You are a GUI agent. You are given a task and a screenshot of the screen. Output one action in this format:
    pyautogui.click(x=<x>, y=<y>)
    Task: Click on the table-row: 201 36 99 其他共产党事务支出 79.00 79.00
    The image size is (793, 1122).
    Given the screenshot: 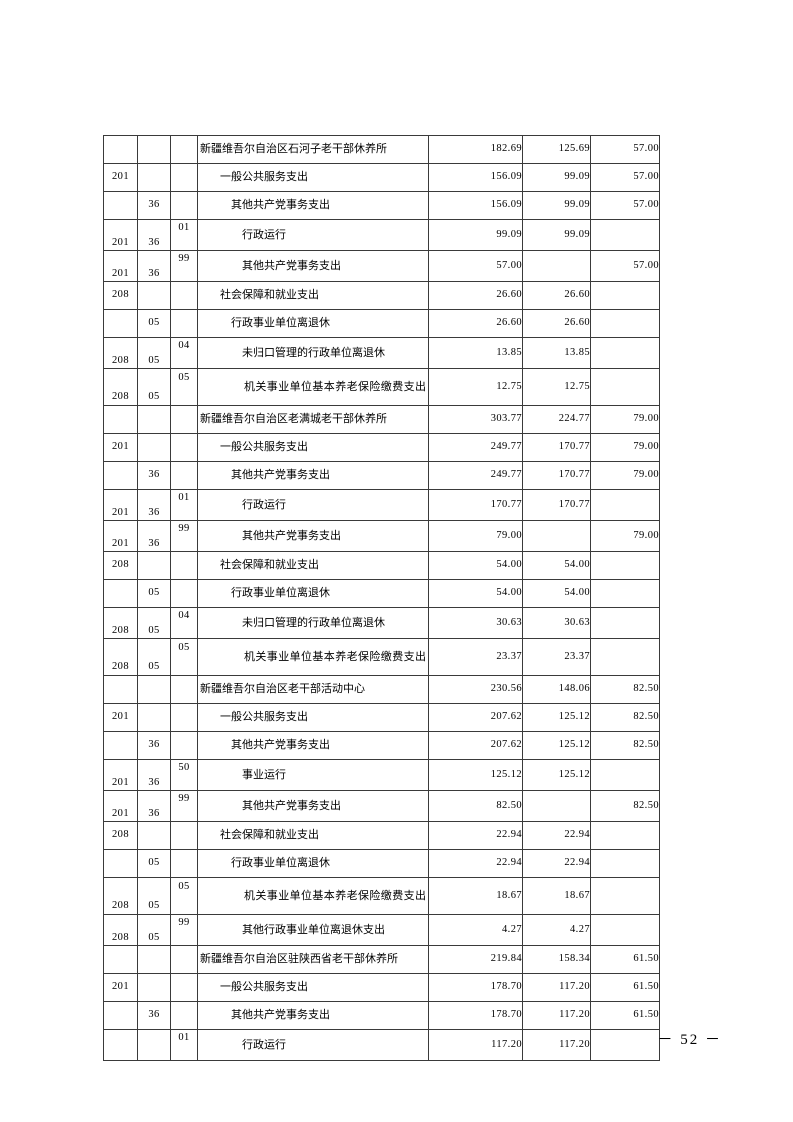 What is the action you would take?
    pyautogui.click(x=381, y=536)
    